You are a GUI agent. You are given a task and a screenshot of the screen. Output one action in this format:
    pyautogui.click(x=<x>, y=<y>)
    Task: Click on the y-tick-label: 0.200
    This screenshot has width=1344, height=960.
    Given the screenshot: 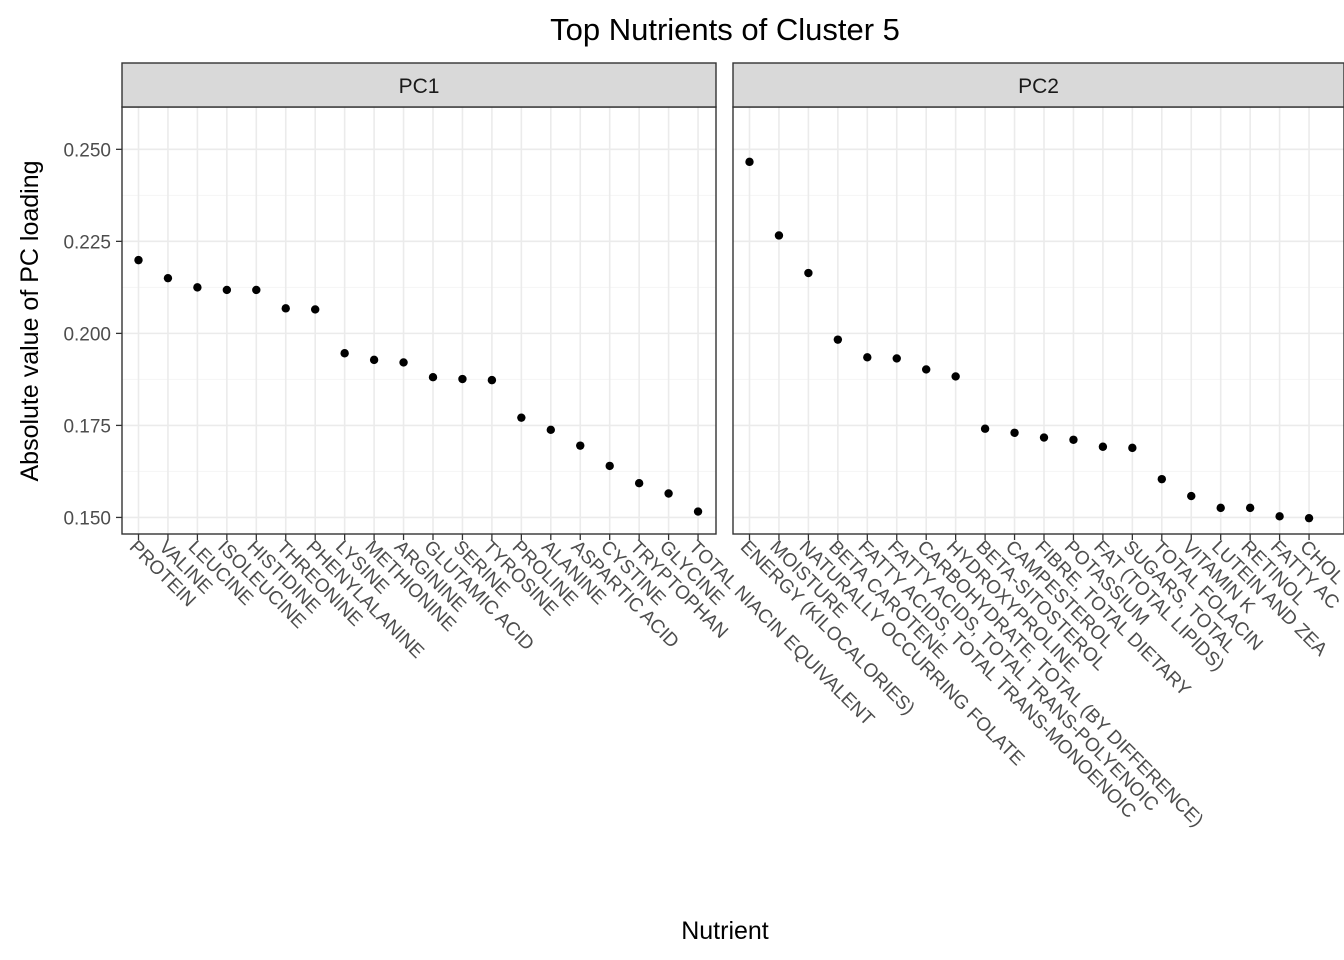 What is the action you would take?
    pyautogui.click(x=87, y=334)
    